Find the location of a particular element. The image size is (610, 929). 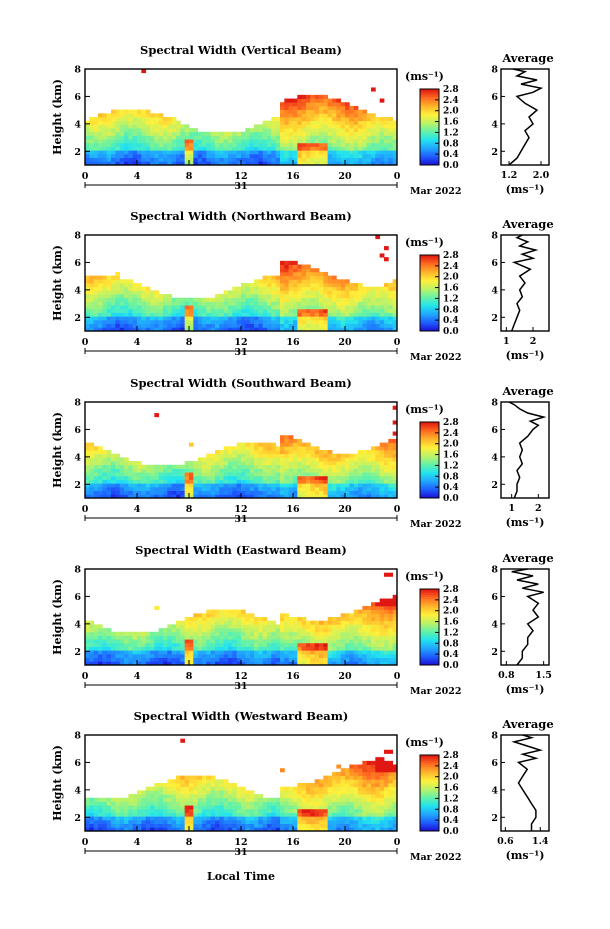

average-y-tick-label: 2 is located at coordinates (494, 152).